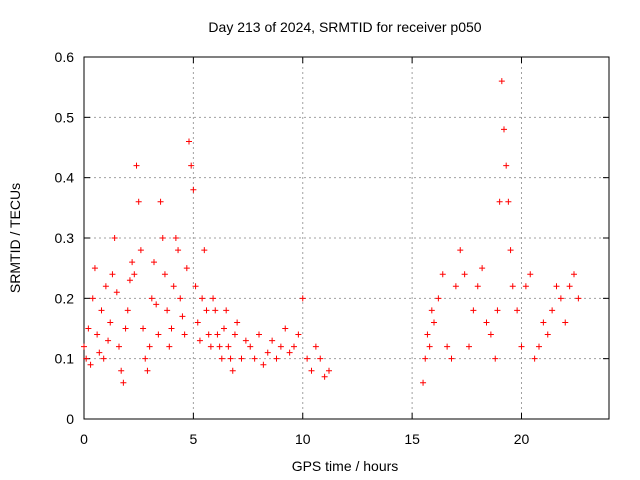  Describe the element at coordinates (65, 57) in the screenshot. I see `y-tick-label: 0.6` at that location.